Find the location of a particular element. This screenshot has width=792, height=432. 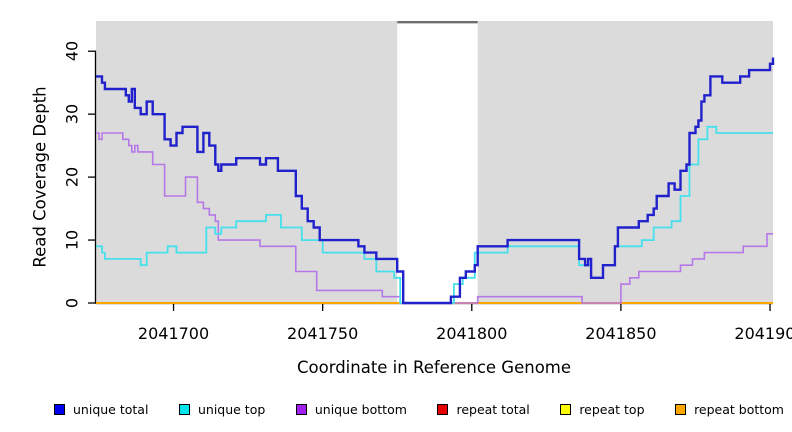

legend-swatch-repeat-top-icon is located at coordinates (566, 409).